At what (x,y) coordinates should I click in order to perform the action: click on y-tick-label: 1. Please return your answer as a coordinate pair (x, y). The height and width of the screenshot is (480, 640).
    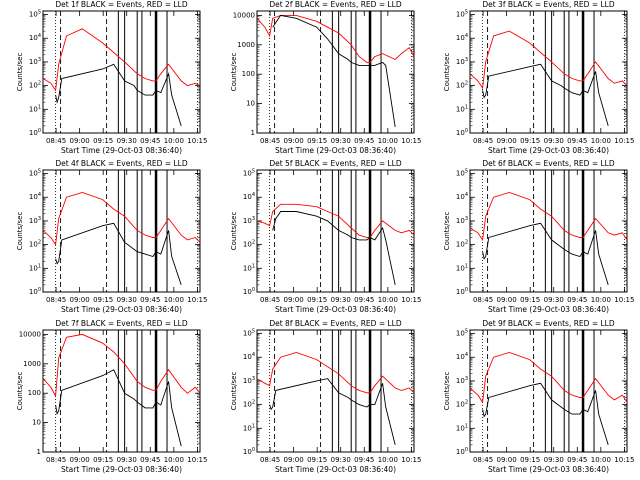
    Looking at the image, I should click on (253, 133).